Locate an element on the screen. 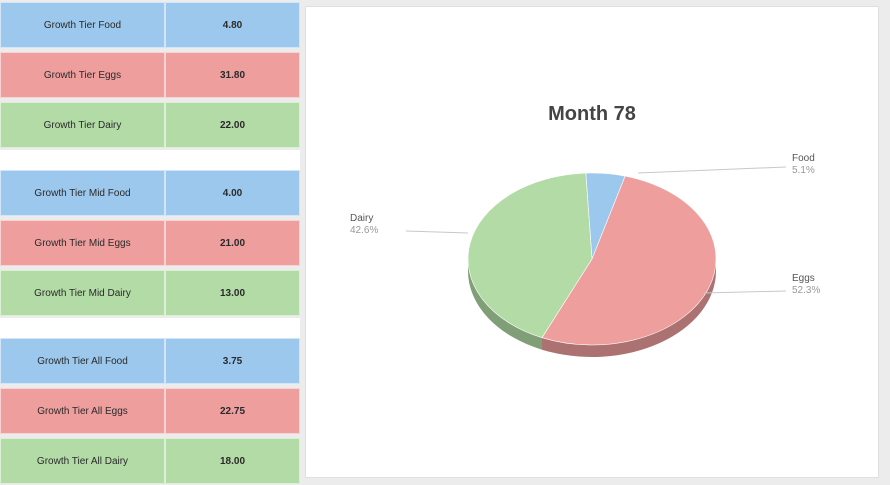  row-value: 22.00 is located at coordinates (232, 125).